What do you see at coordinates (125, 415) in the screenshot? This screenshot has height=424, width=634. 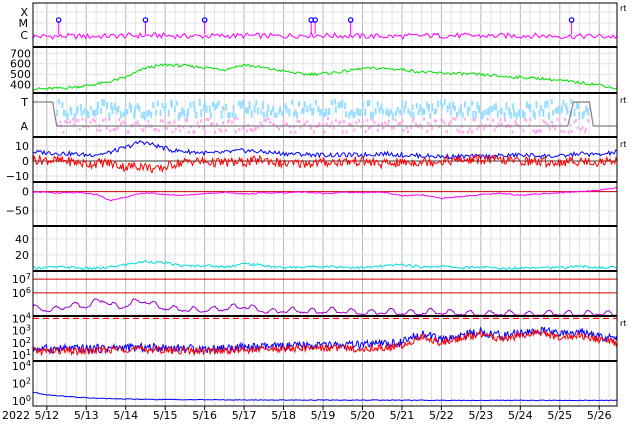 I see `x-axis-tick-label: 5/14` at bounding box center [125, 415].